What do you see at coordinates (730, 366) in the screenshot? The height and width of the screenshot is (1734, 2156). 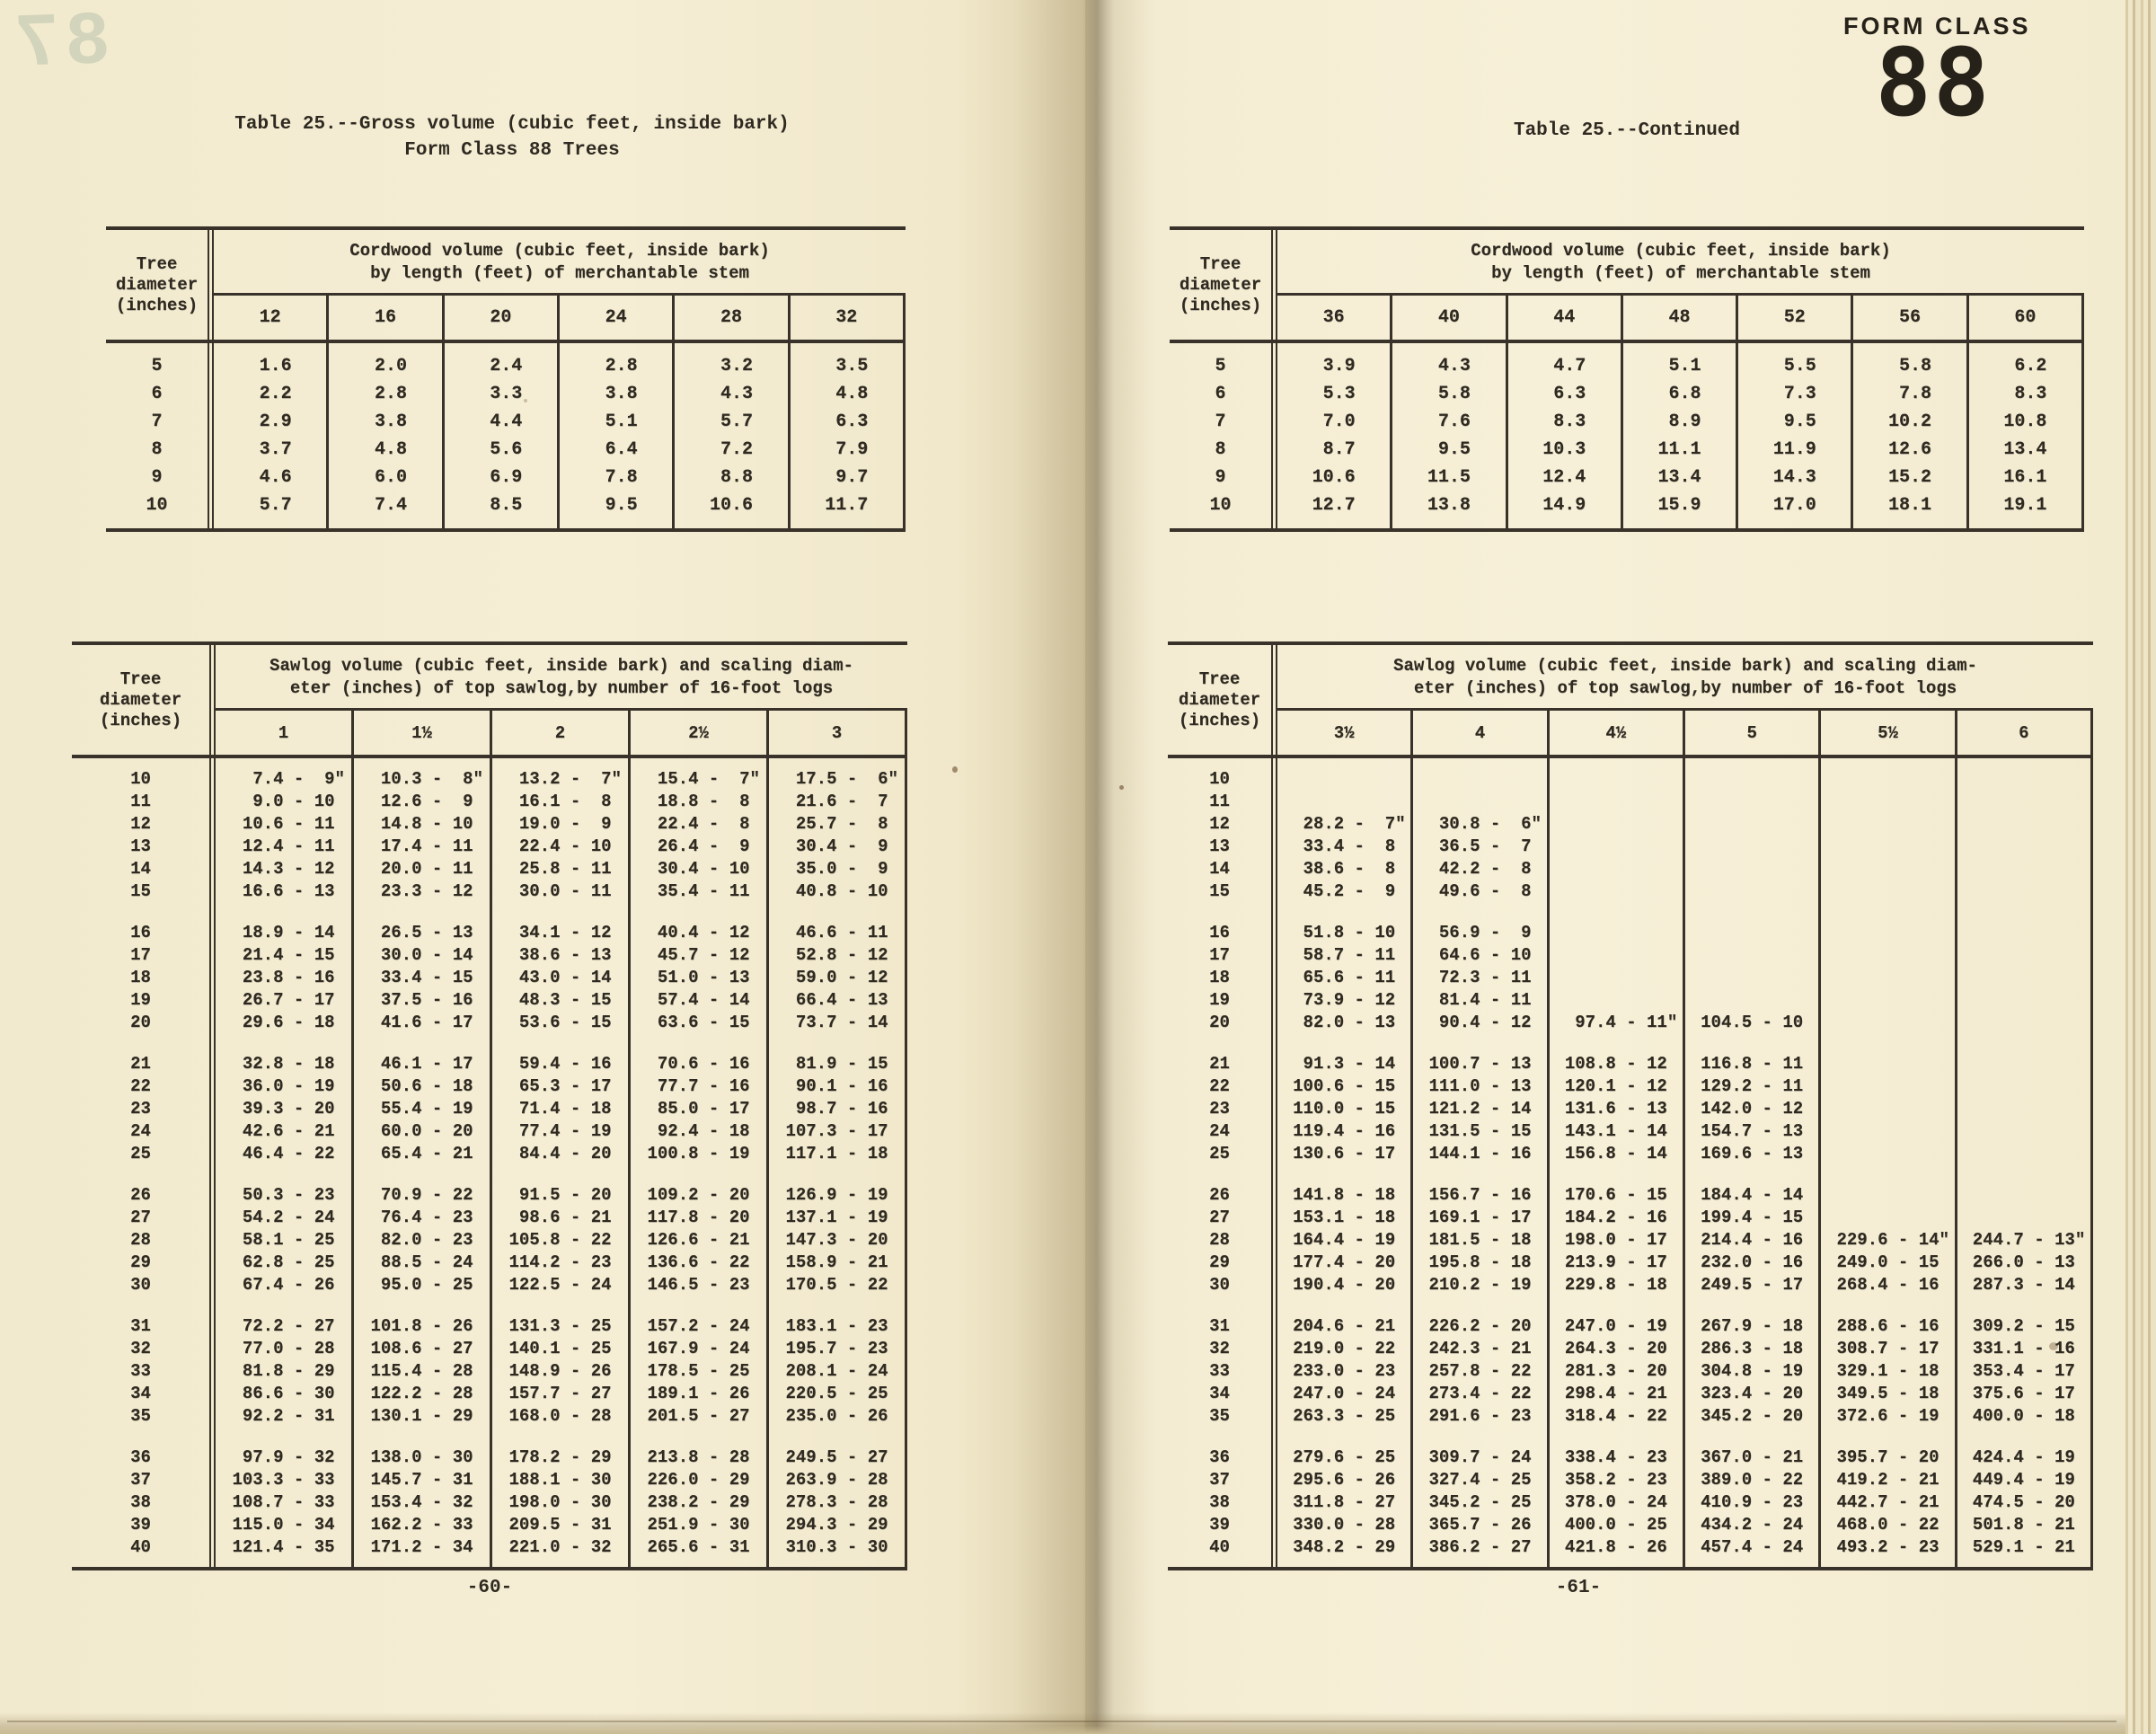 I see `volume-cell: 3.2` at bounding box center [730, 366].